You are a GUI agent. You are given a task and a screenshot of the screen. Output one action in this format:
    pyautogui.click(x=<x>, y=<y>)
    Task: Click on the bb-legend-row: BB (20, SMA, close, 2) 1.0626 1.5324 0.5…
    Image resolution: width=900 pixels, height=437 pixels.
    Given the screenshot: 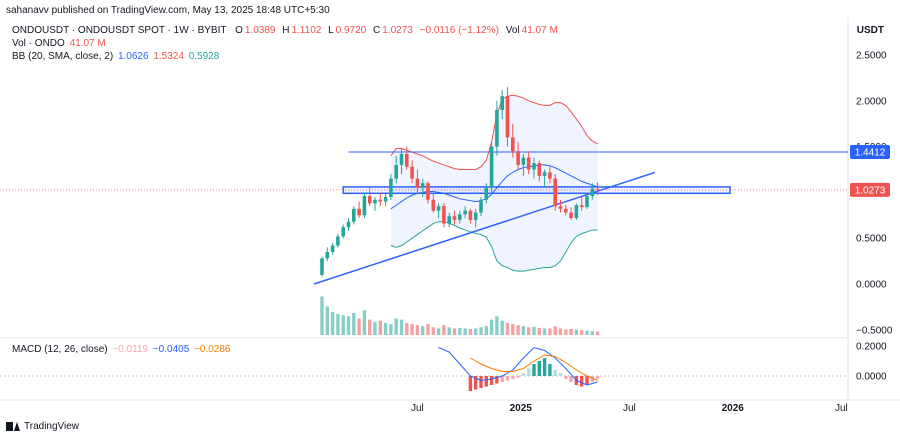 What is the action you would take?
    pyautogui.click(x=115, y=56)
    